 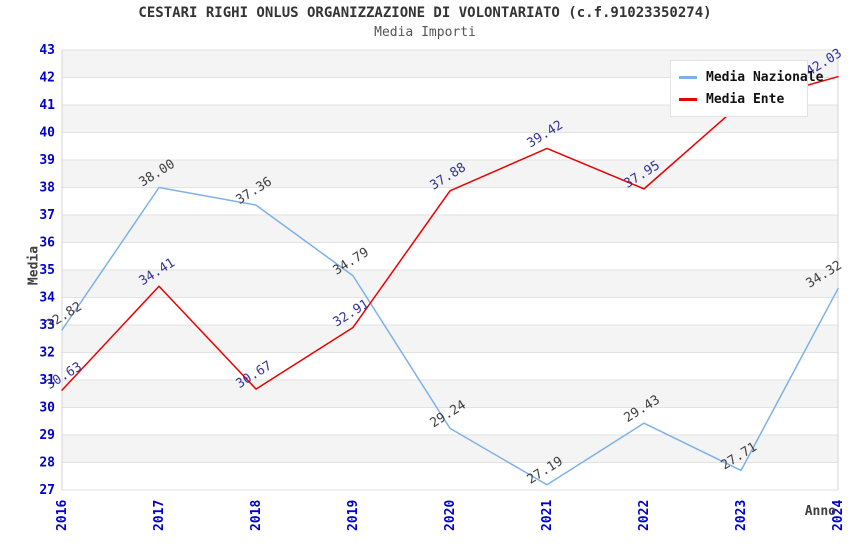 I want to click on legend: Media Nazionale Media Ente, so click(x=746, y=88).